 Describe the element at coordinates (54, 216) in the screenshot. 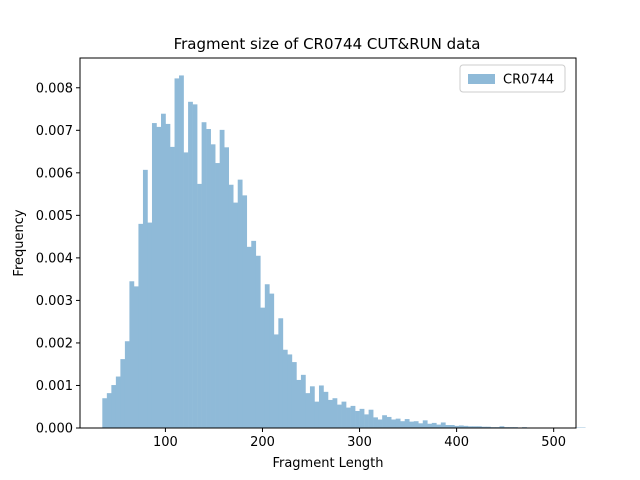

I see `y-tick-label: 0.005` at that location.